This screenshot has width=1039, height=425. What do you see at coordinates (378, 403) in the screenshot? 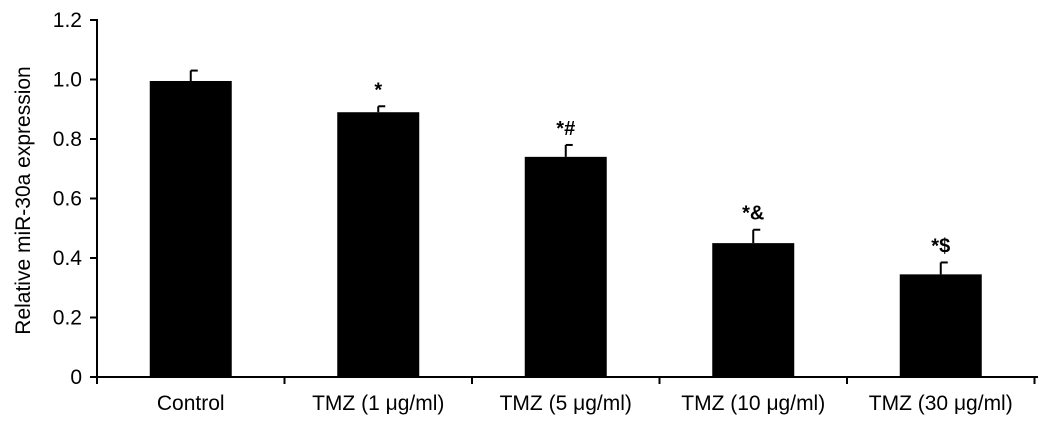
I see `x-tick-label: TMZ (1 μg/ml)` at bounding box center [378, 403].